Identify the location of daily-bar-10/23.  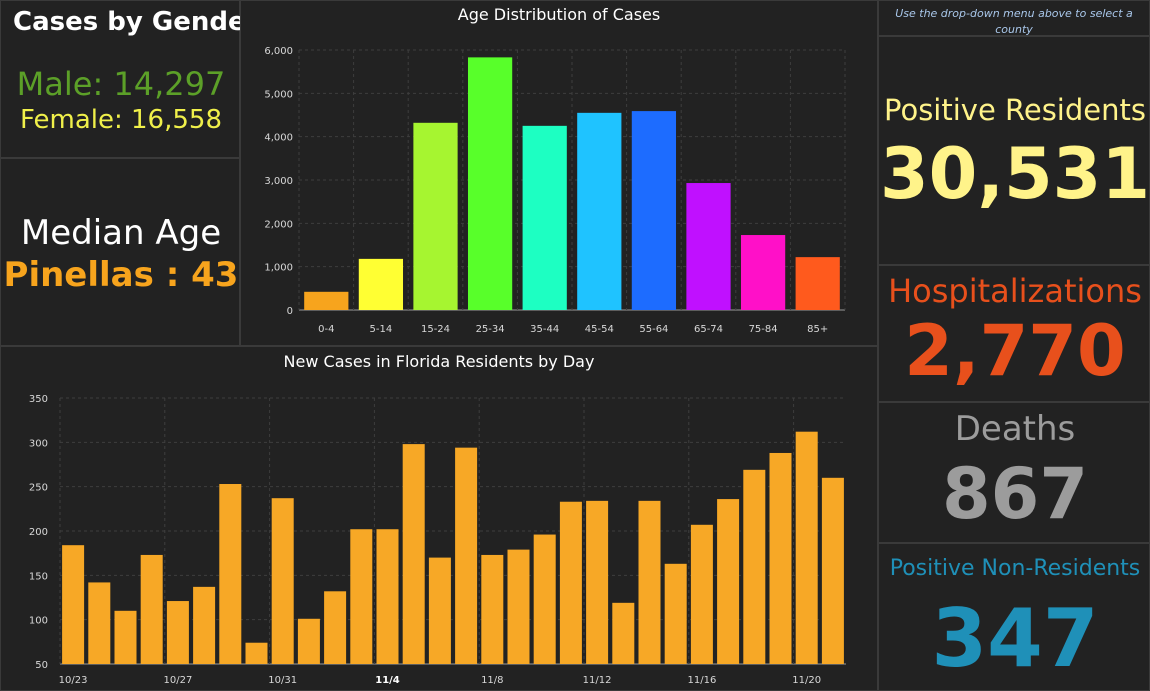
(73, 604).